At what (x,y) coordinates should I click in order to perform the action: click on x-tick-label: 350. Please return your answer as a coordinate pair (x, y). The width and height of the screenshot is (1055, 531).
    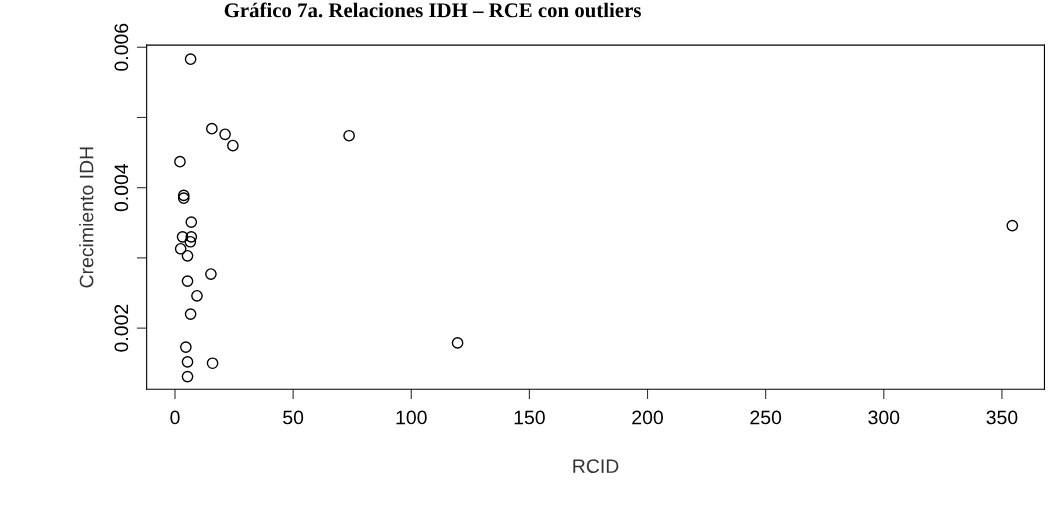
    Looking at the image, I should click on (1002, 417).